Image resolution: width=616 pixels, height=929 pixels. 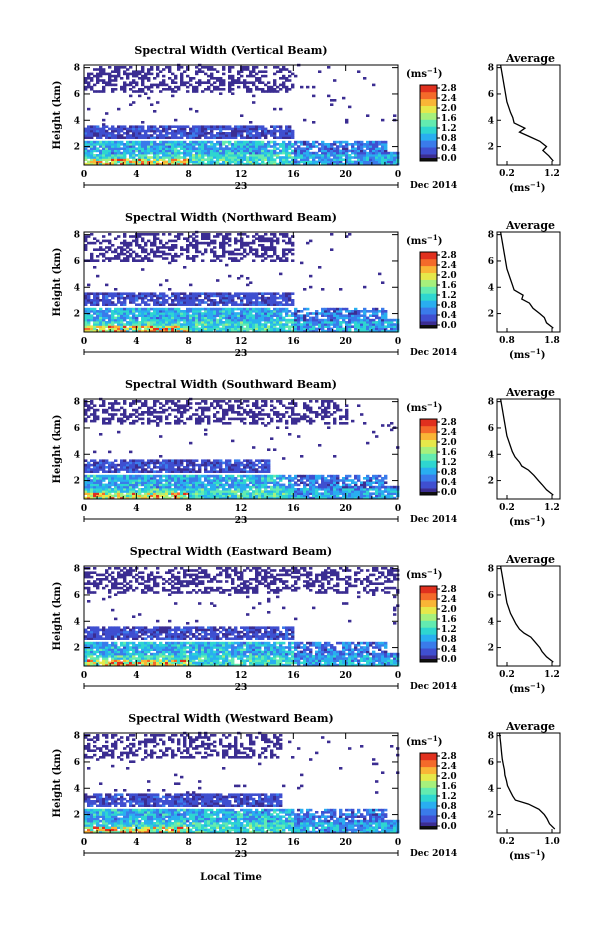 What do you see at coordinates (293, 175) in the screenshot?
I see `x-tick-label: 16` at bounding box center [293, 175].